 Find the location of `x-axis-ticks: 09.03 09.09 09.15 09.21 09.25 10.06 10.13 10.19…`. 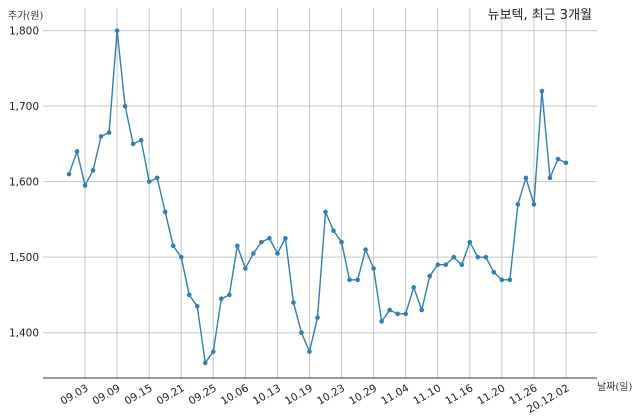

x-axis-ticks: 09.03 09.09 09.15 09.21 09.25 10.06 10.13 10.19… is located at coordinates (314, 399).